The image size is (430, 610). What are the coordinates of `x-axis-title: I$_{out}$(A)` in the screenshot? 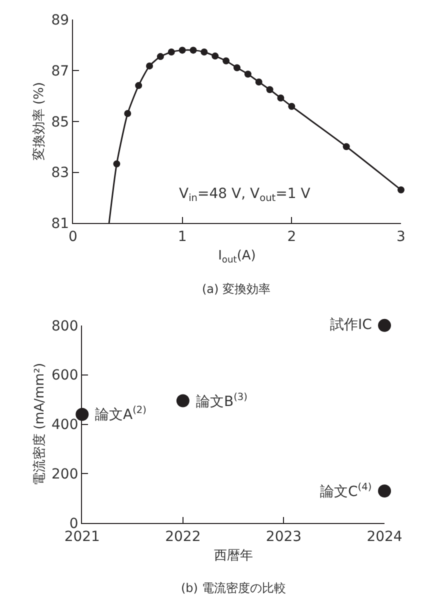 It's located at (237, 257).